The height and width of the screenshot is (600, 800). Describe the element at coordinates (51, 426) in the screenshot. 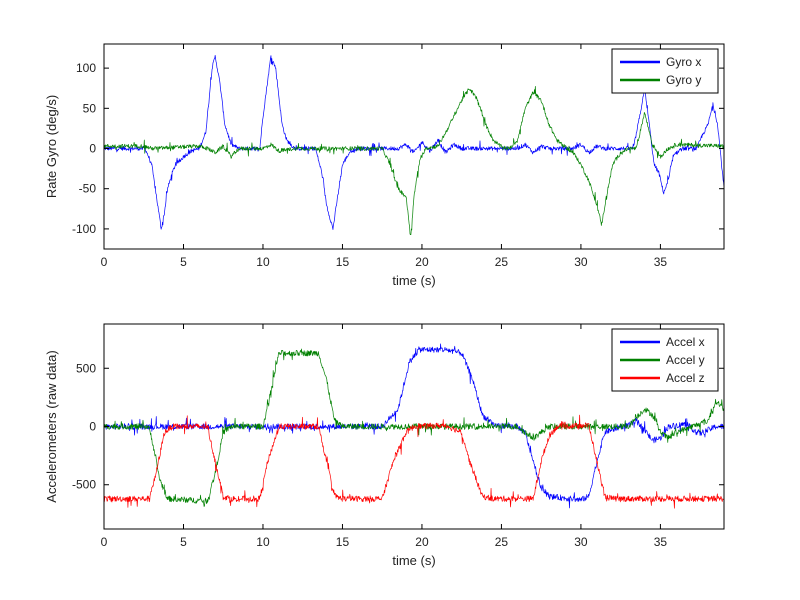

I see `accel-y-axis-label: Accelerometers (raw data)` at that location.